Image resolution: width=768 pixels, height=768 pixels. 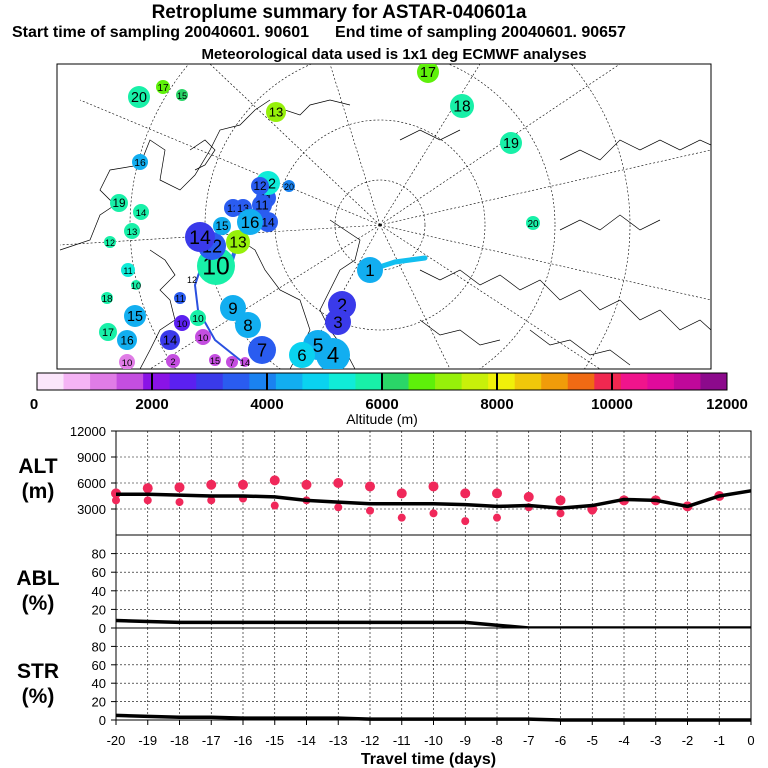 I want to click on y-tick-label: 0, so click(x=102, y=720).